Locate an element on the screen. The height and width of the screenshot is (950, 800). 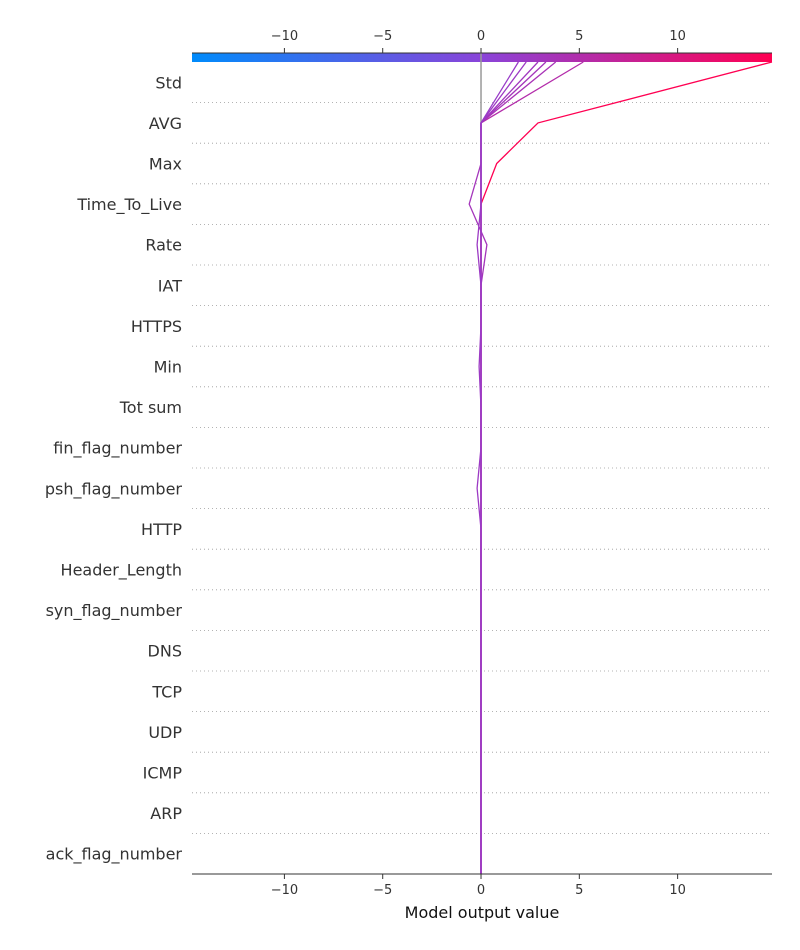
top-tick-label: 5 is located at coordinates (579, 36).